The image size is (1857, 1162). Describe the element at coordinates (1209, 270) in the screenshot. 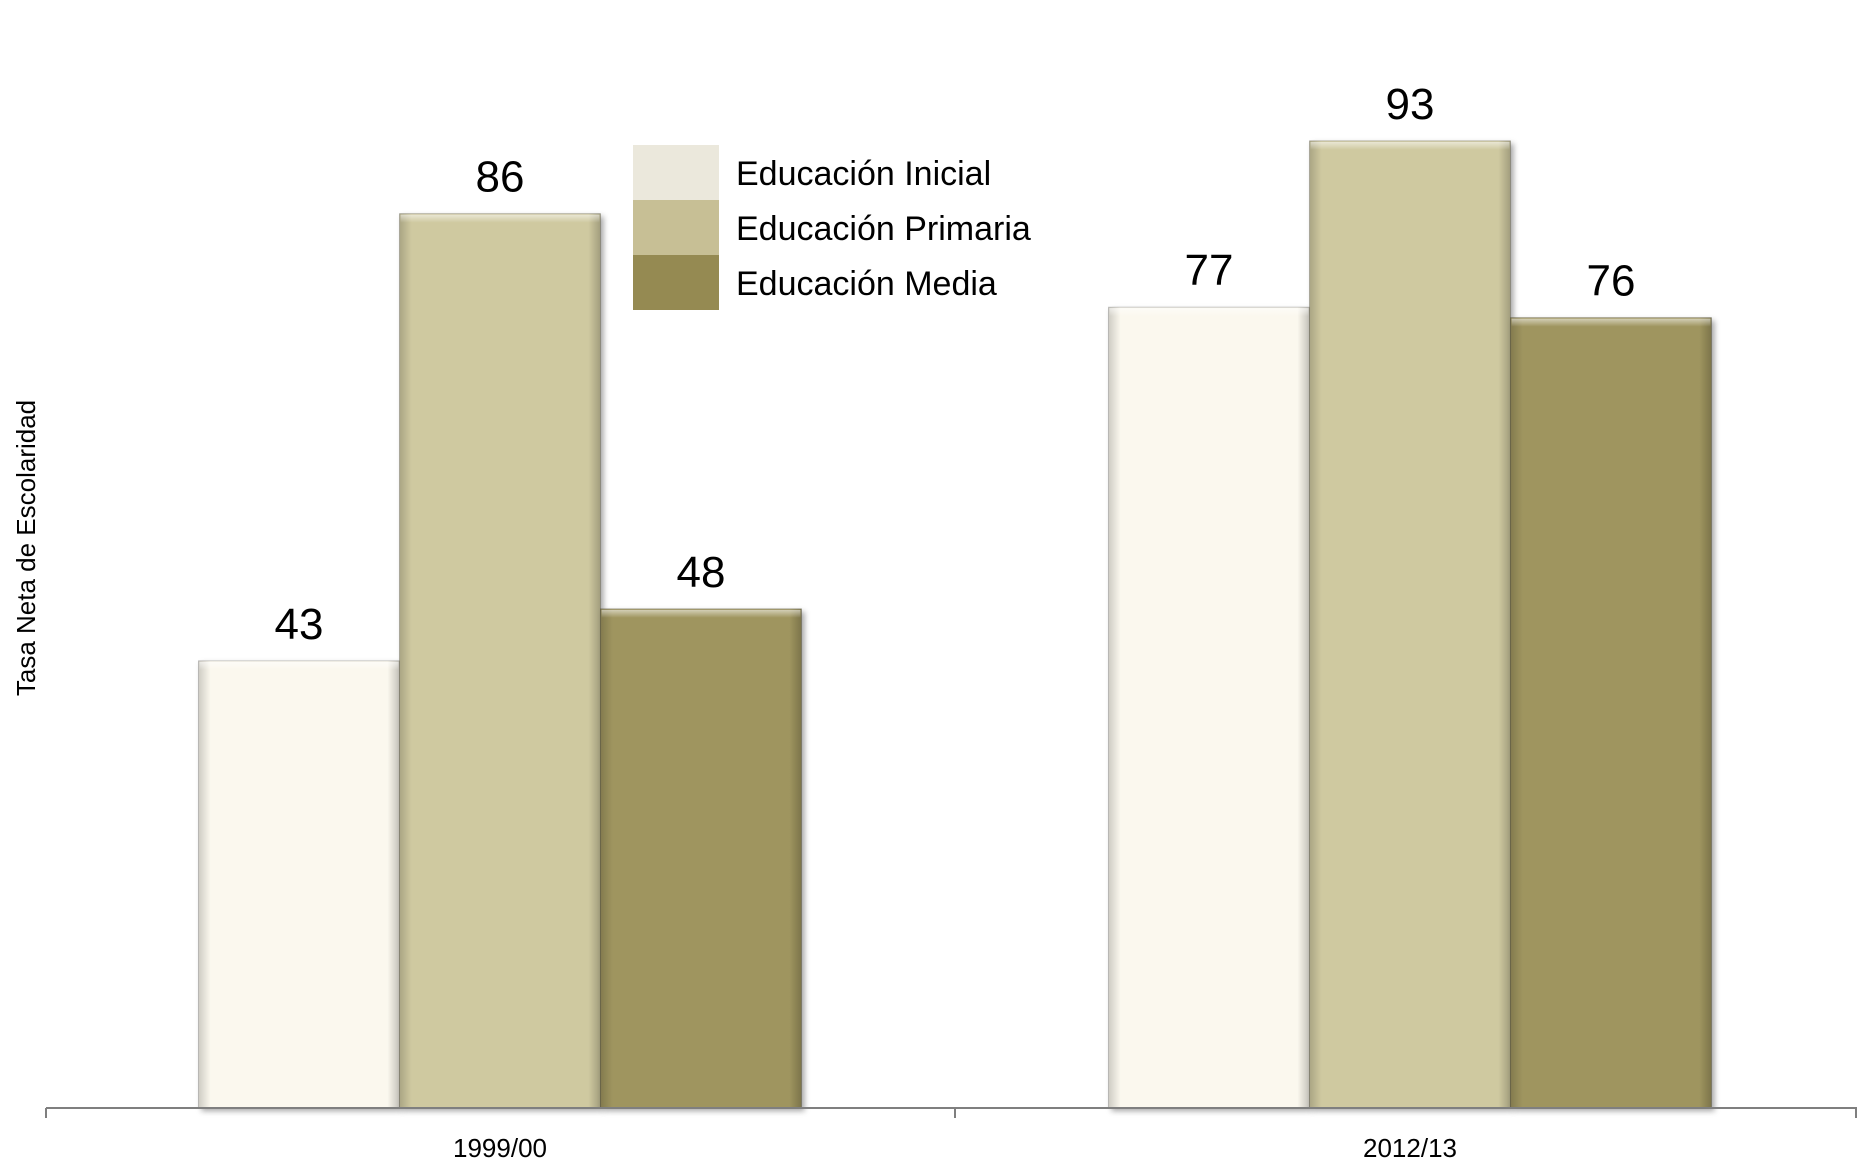

I see `data-label: 77` at that location.